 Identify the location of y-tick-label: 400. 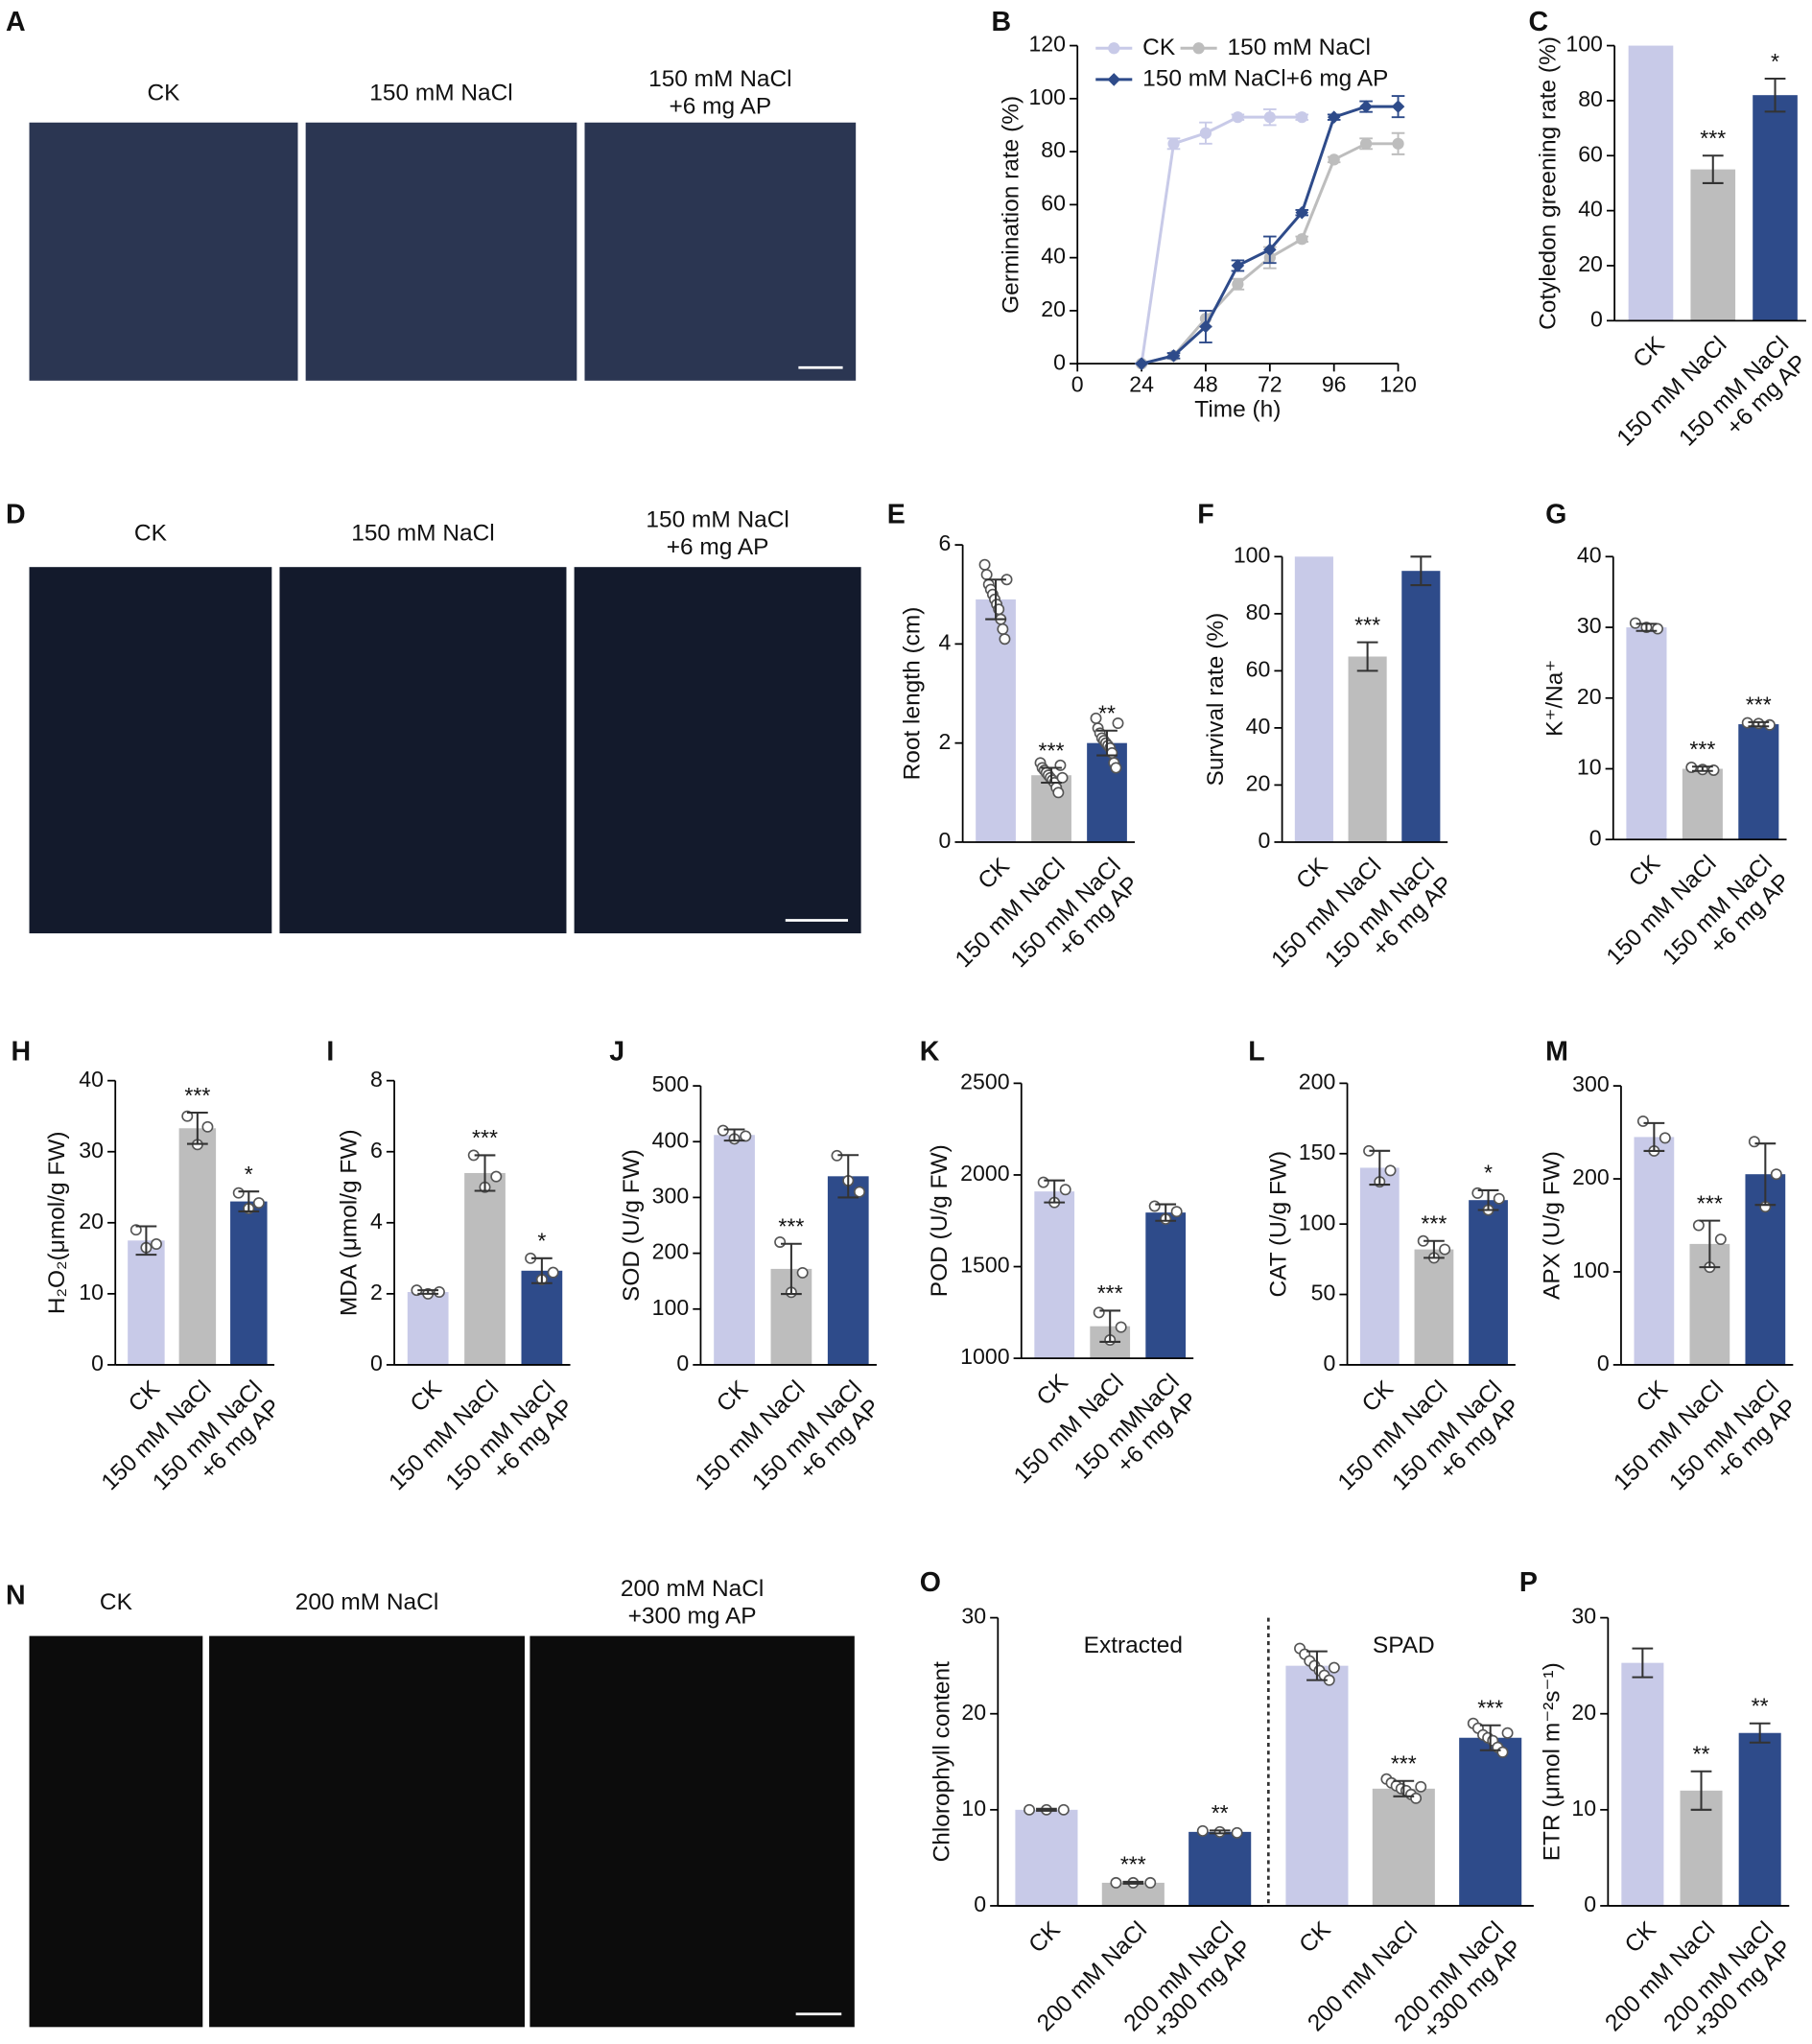
(671, 1139).